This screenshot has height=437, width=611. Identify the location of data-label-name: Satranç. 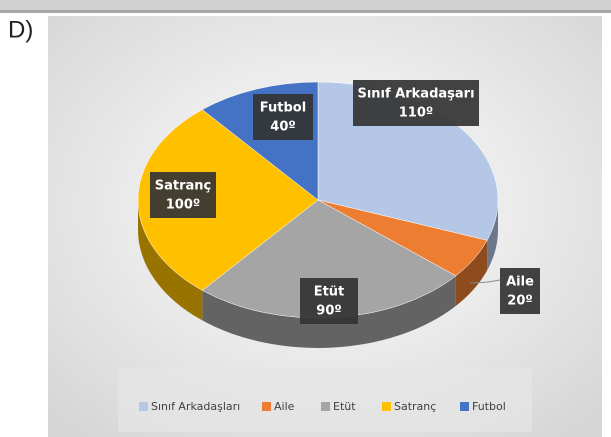
(183, 186).